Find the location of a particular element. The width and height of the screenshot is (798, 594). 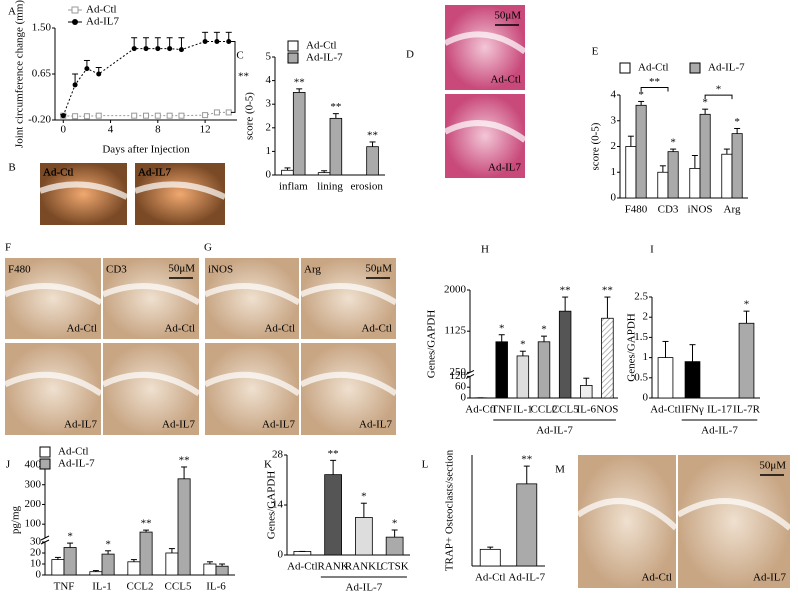

x-tick-label: TNF is located at coordinates (501, 410).